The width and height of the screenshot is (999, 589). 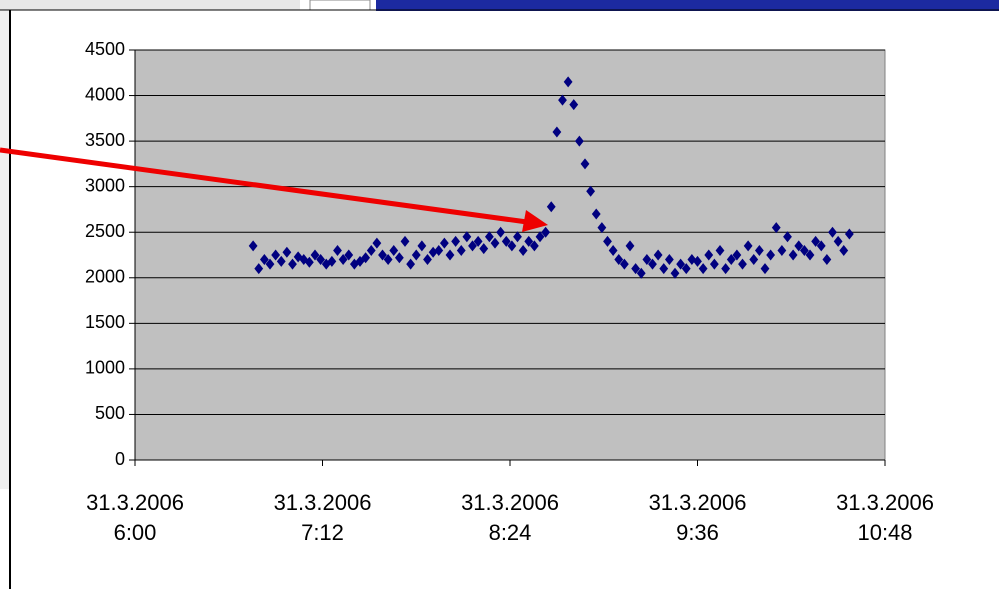 What do you see at coordinates (535, 221) in the screenshot?
I see `annotation-arrowhead` at bounding box center [535, 221].